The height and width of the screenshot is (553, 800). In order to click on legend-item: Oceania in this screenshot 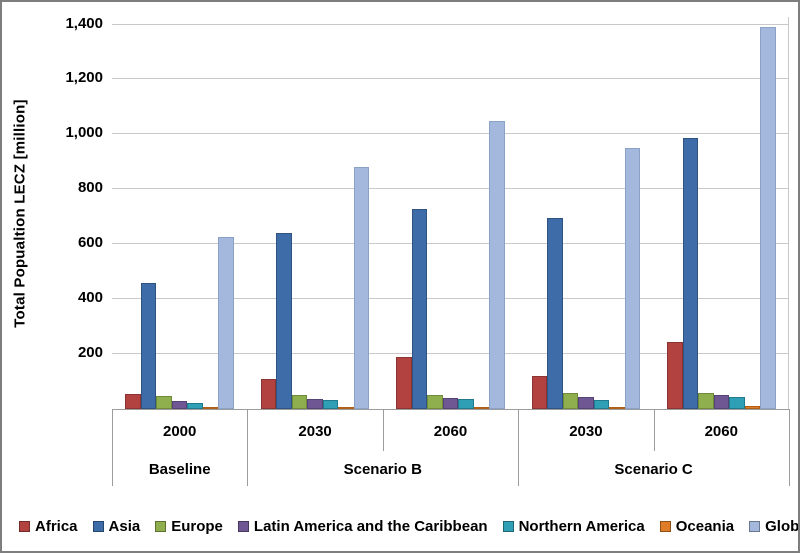, I will do `click(697, 526)`.